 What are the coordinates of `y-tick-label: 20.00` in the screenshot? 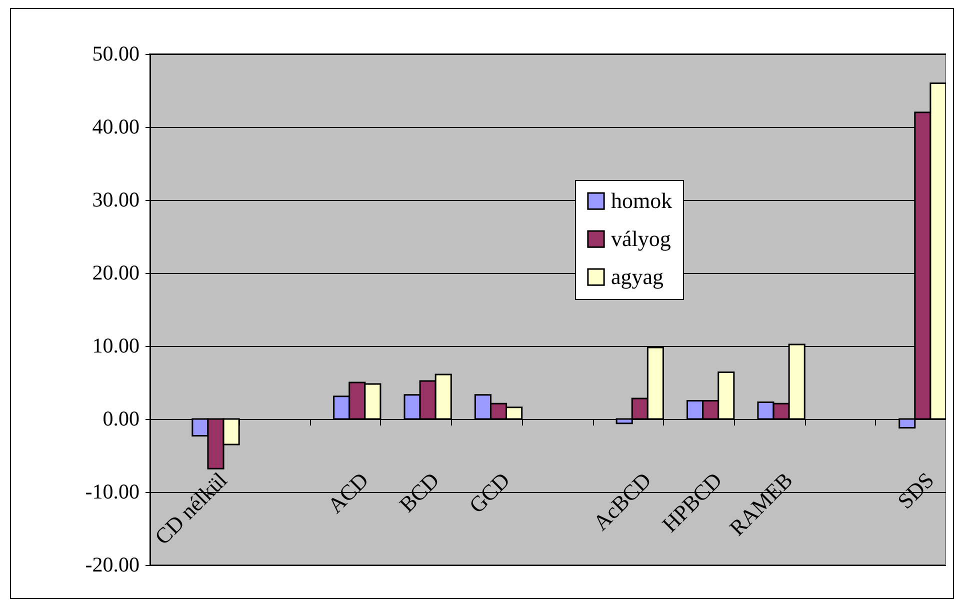 It's located at (116, 272).